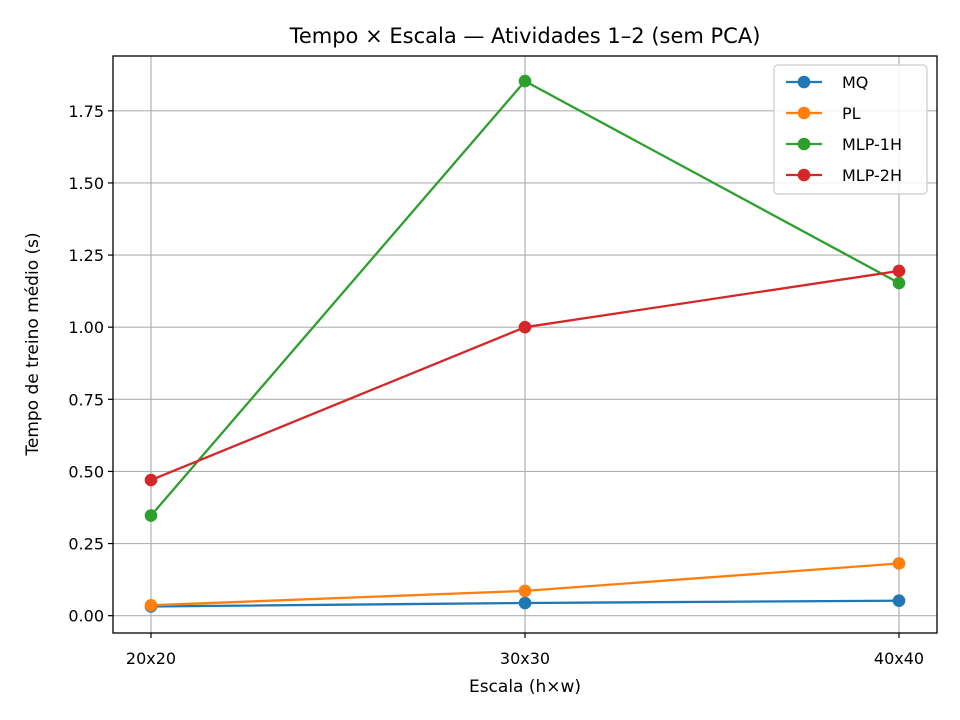 The height and width of the screenshot is (720, 960). I want to click on y-tick-label: 1.75, so click(86, 111).